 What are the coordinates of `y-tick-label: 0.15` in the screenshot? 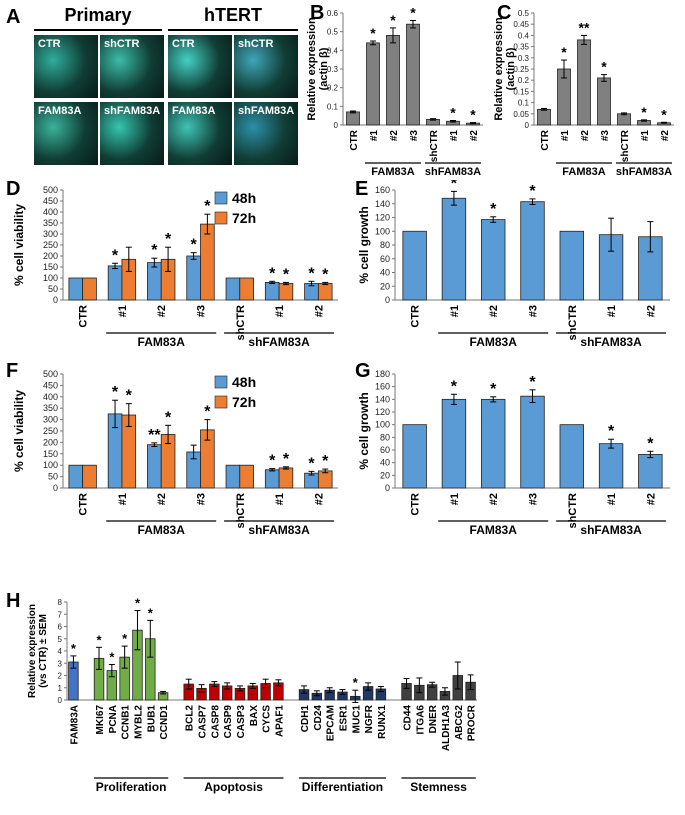 It's located at (521, 91).